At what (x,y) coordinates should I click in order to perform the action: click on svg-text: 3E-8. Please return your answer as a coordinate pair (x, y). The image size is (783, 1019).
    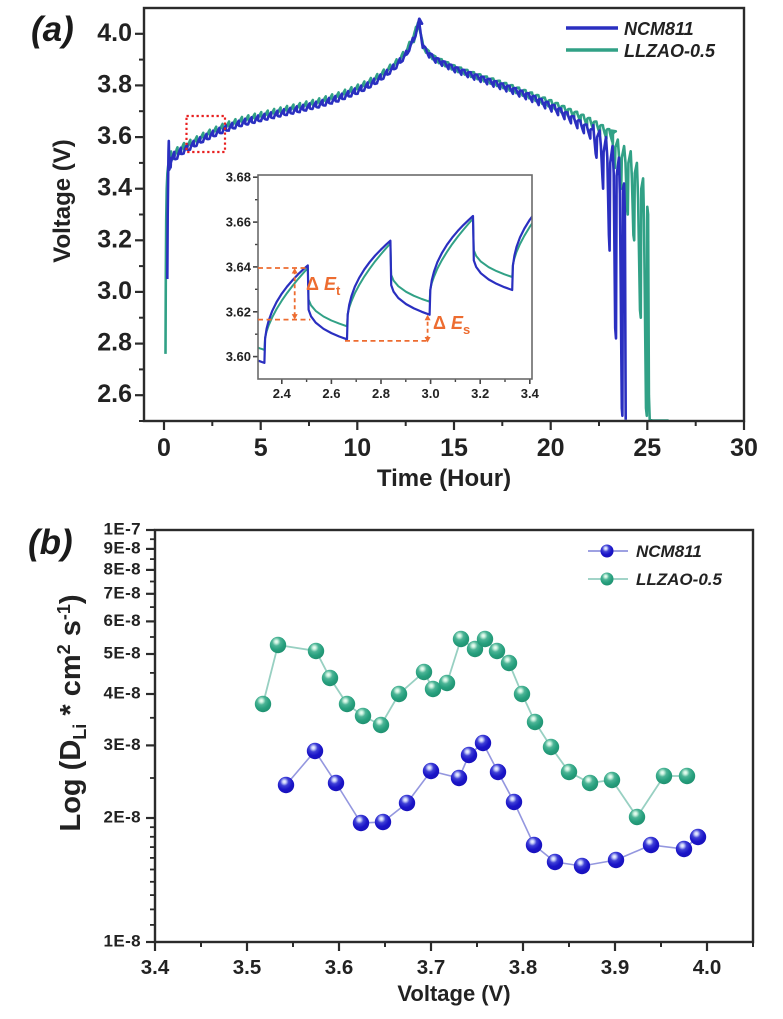
    Looking at the image, I should click on (122, 744).